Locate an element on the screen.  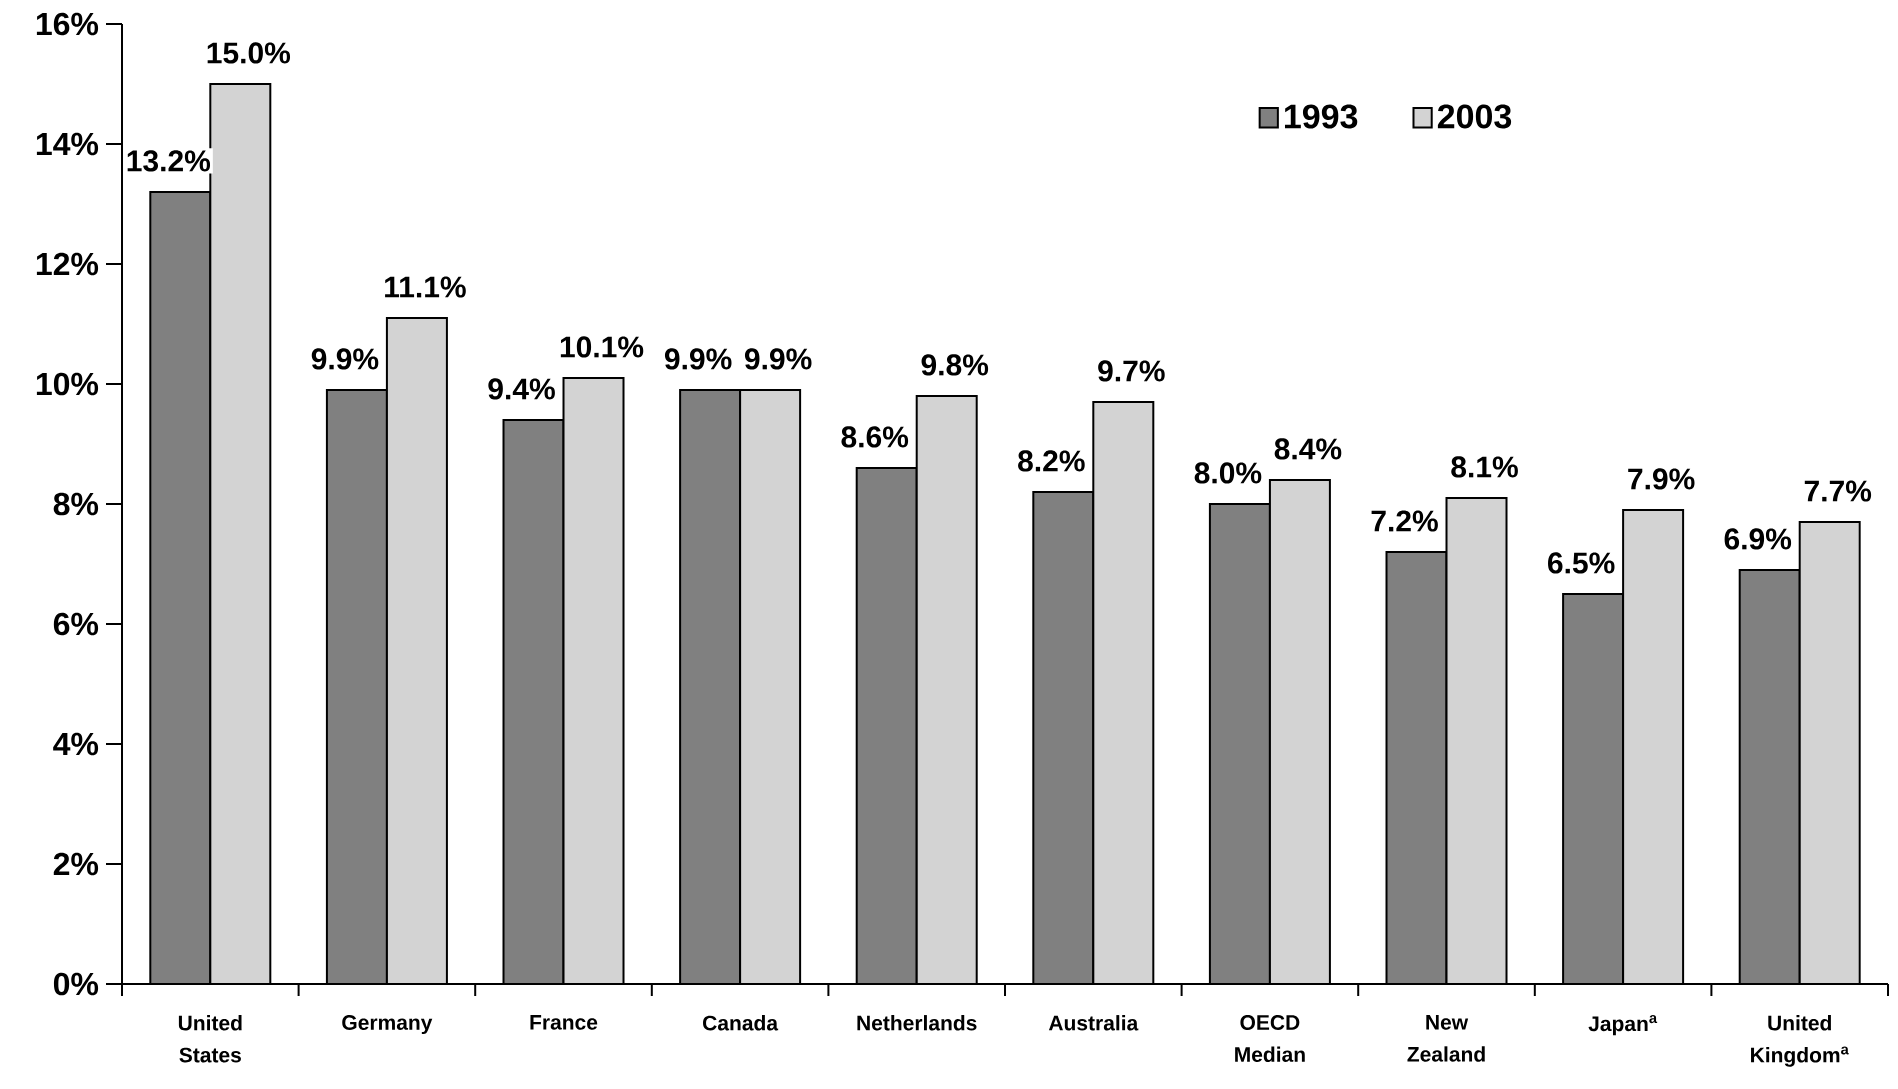
x-tick-label: Japan$^{a}$ is located at coordinates (1623, 1025).